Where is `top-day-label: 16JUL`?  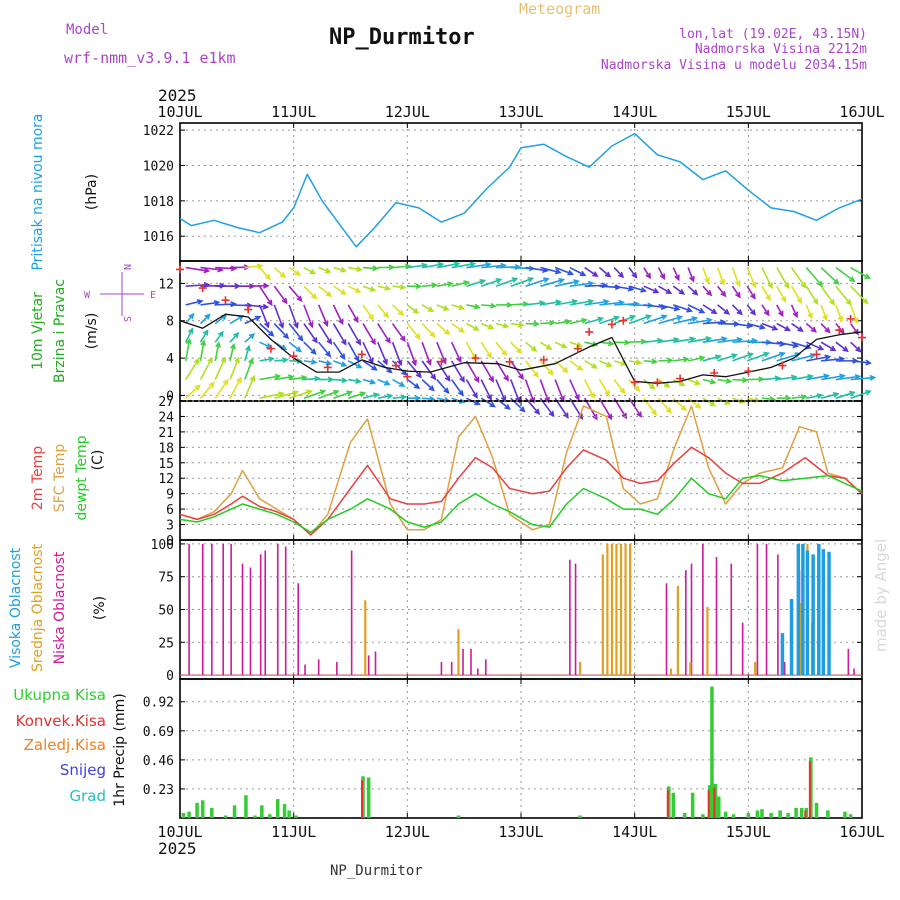 top-day-label: 16JUL is located at coordinates (861, 112).